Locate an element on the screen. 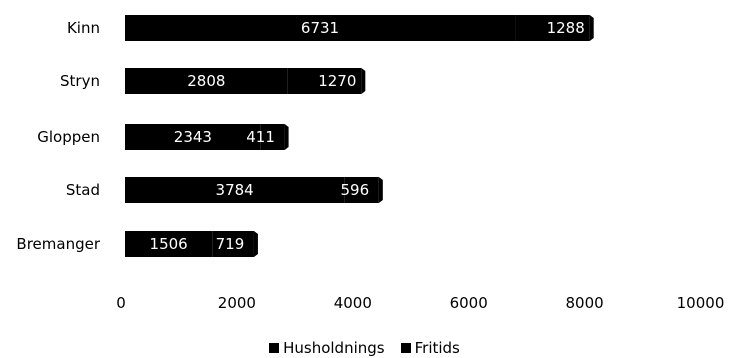 This screenshot has width=729, height=358. data-label-stad-husholdnings: 3784 is located at coordinates (235, 190).